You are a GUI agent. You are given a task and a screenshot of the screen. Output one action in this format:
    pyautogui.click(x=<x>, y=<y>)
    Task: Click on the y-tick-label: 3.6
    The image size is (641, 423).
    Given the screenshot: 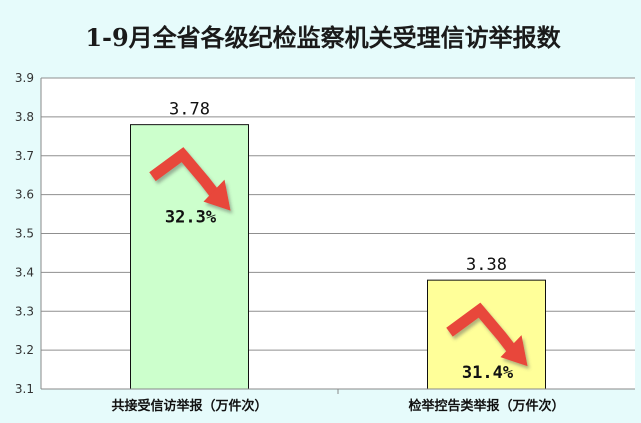 What is the action you would take?
    pyautogui.click(x=24, y=195)
    